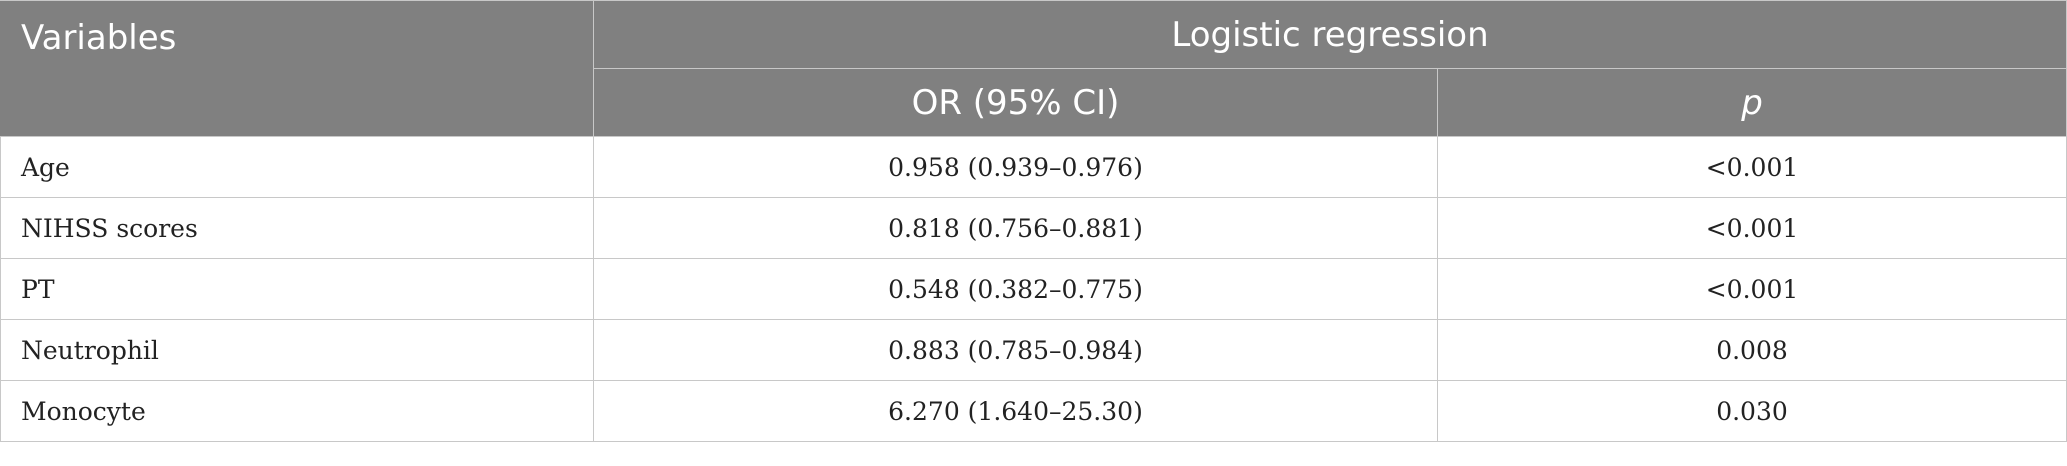 The width and height of the screenshot is (2067, 466). Describe the element at coordinates (1015, 411) in the screenshot. I see `or-ci-cell: 6.270 (1.640–25.30)` at that location.